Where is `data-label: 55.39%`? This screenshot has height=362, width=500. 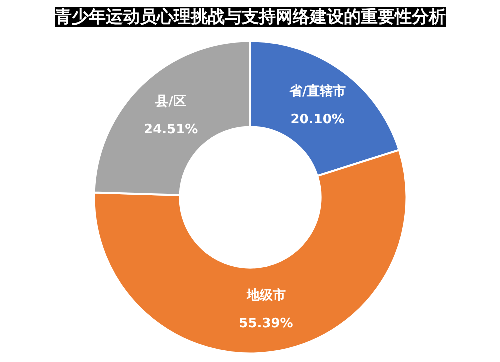
data-label: 55.39% is located at coordinates (266, 324).